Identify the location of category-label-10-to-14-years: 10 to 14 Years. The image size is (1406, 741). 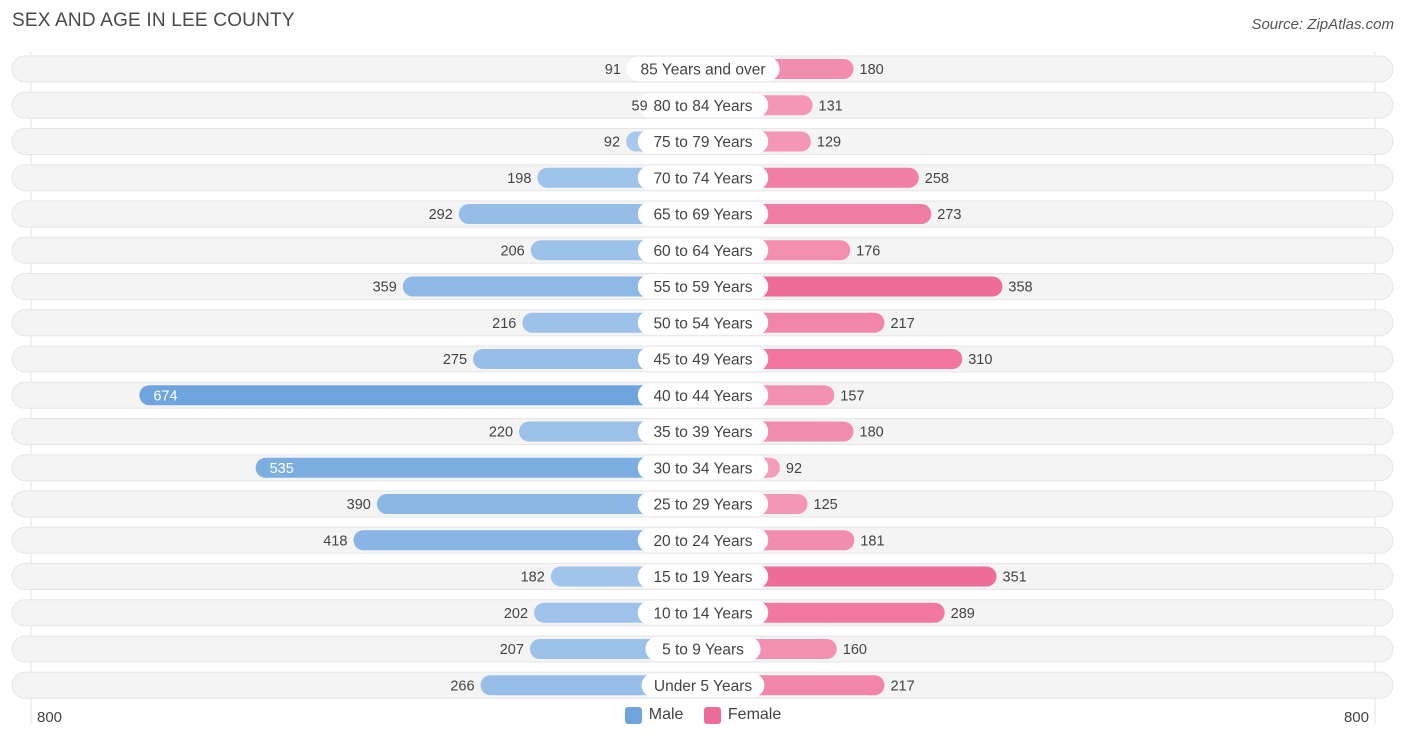
(702, 613).